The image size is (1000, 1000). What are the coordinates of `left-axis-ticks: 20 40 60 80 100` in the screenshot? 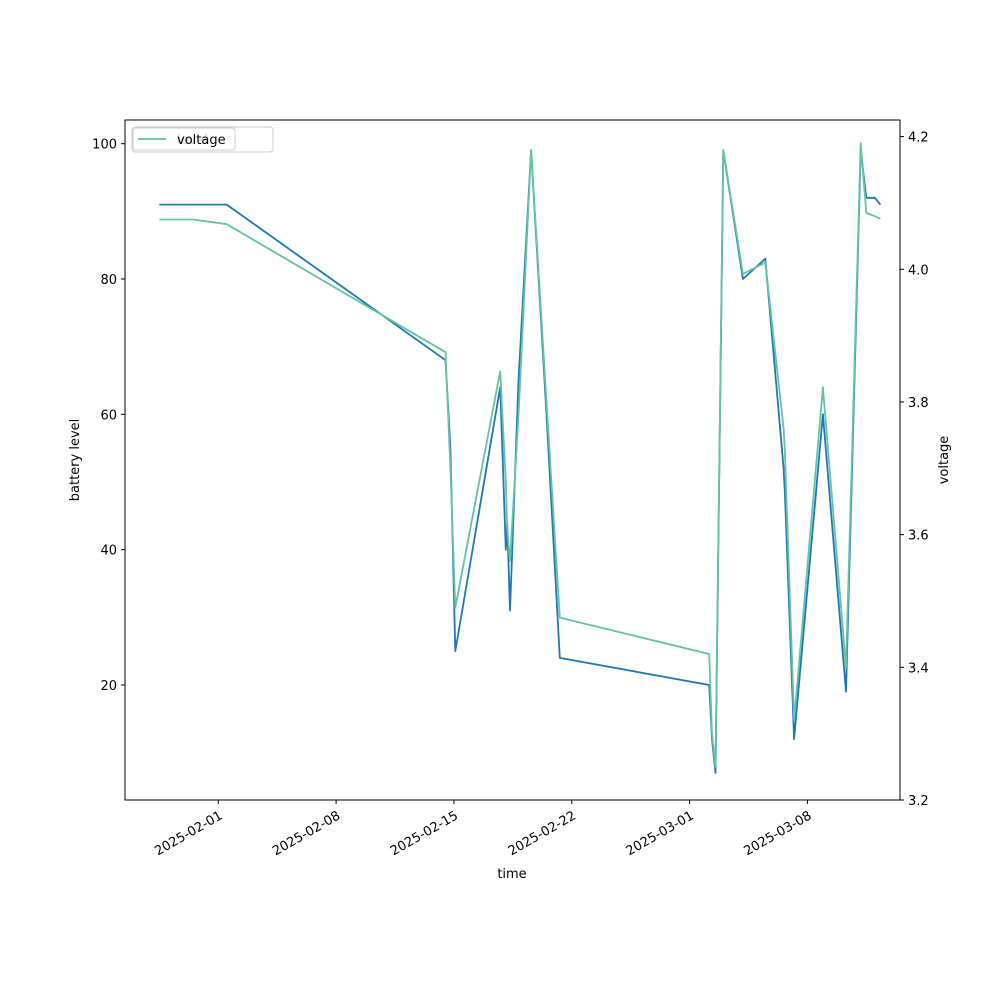 It's located at (108, 416).